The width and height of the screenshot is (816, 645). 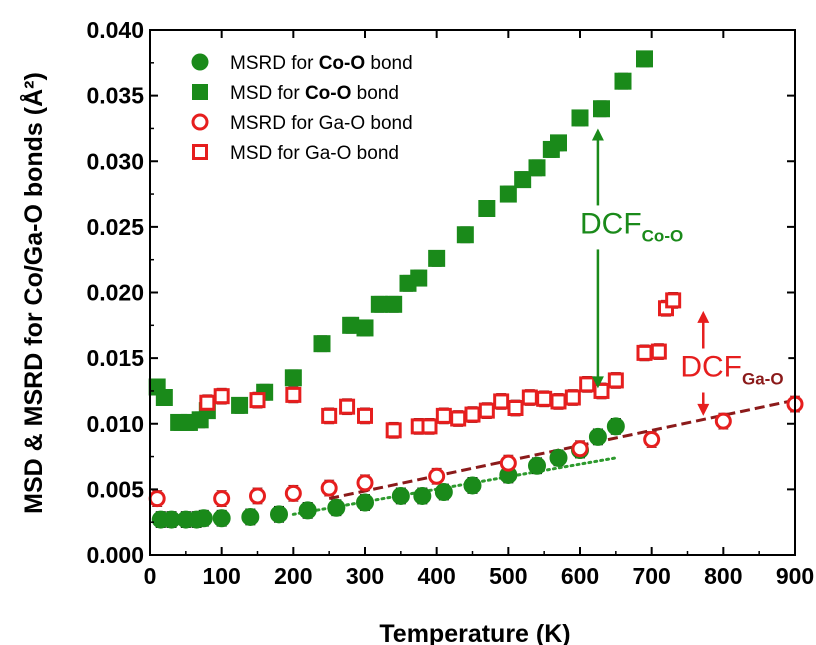 I want to click on legend-marker-msd-ga, so click(x=200, y=152).